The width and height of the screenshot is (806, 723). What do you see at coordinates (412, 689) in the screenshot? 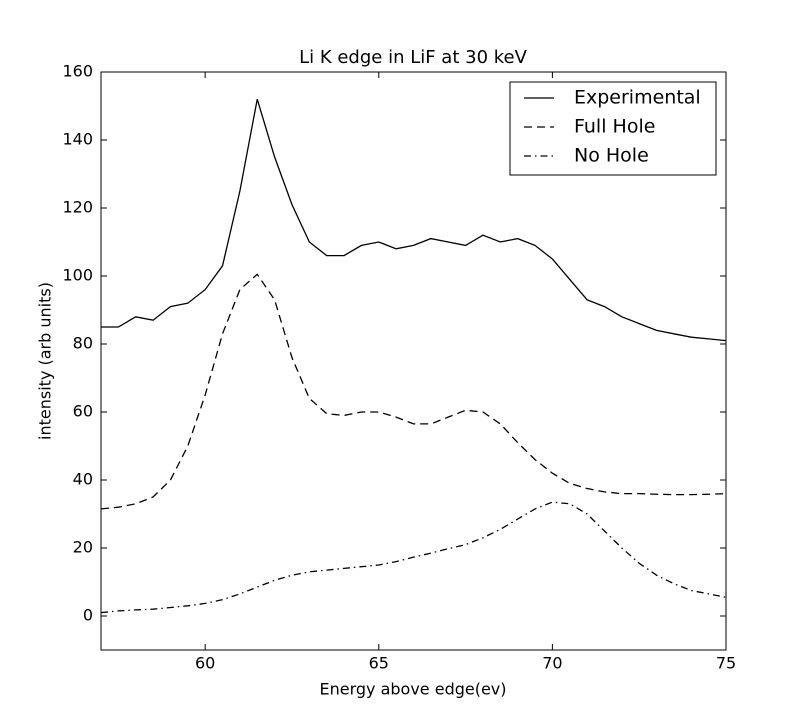
I see `x-axis-label: Energy above edge(ev)` at bounding box center [412, 689].